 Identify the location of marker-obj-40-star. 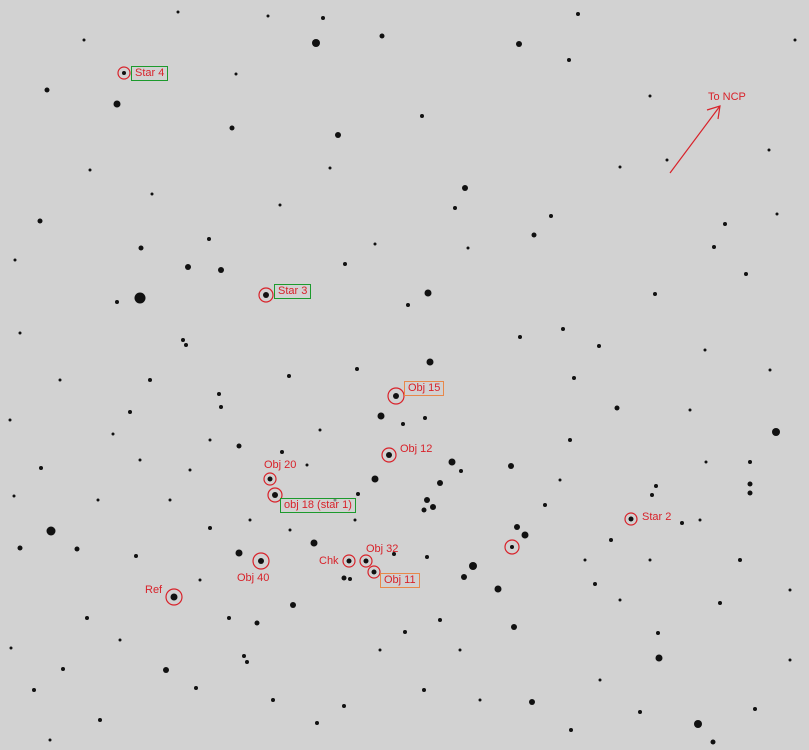
(261, 561).